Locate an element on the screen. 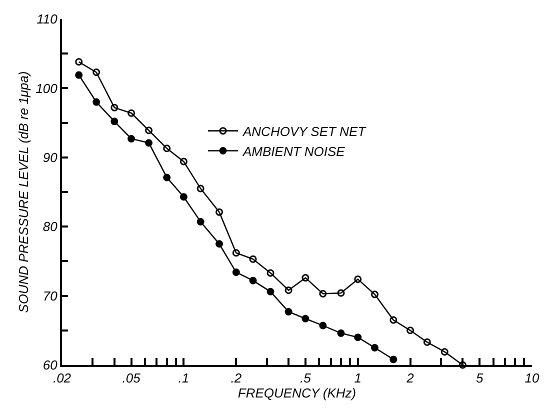 The image size is (552, 411). y-tick-label: 110 is located at coordinates (47, 19).